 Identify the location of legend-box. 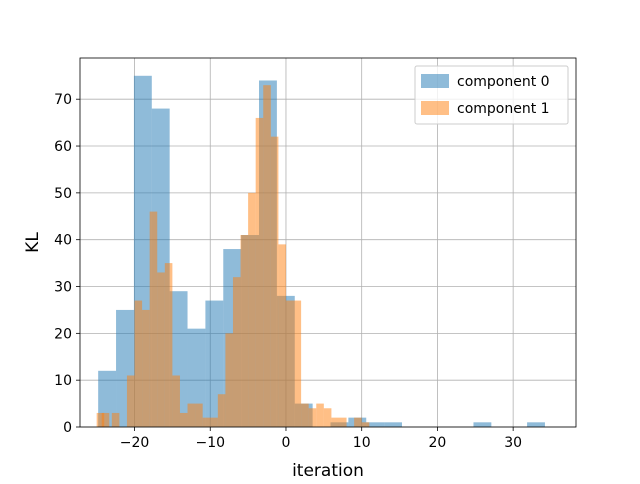
(491, 95).